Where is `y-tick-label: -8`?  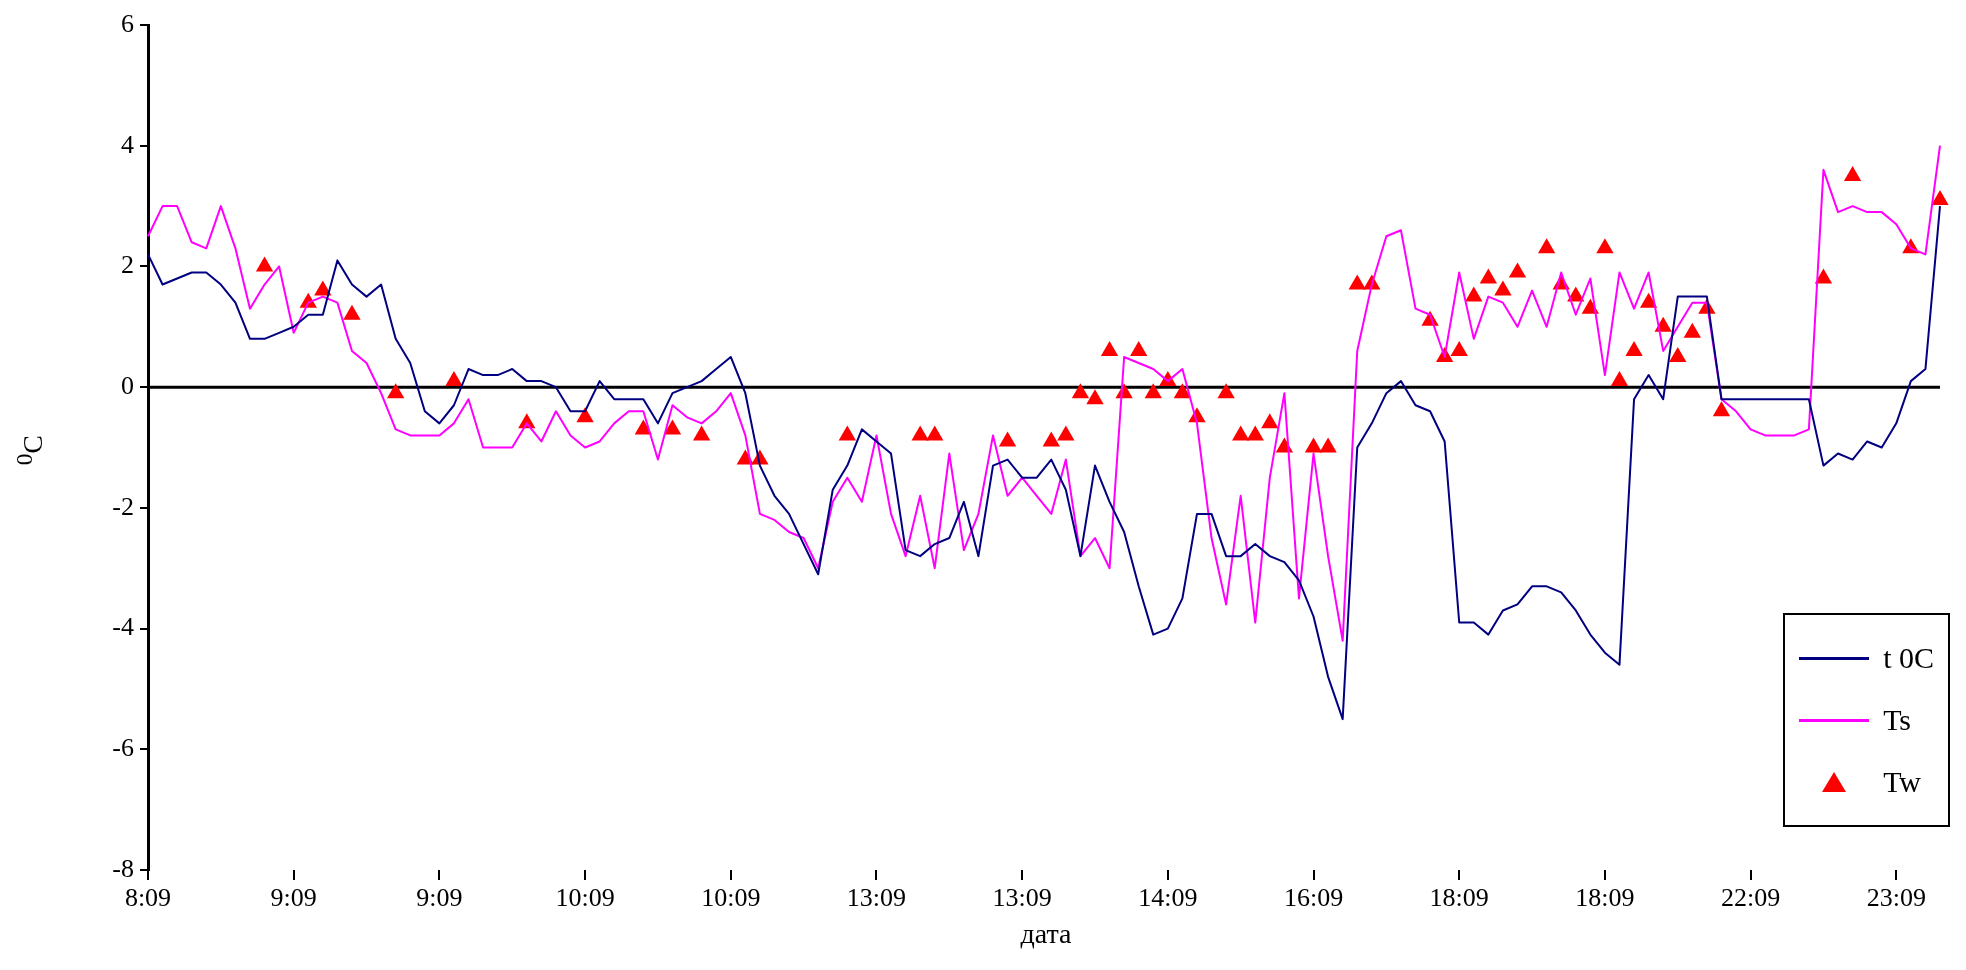
y-tick-label: -8 is located at coordinates (123, 868).